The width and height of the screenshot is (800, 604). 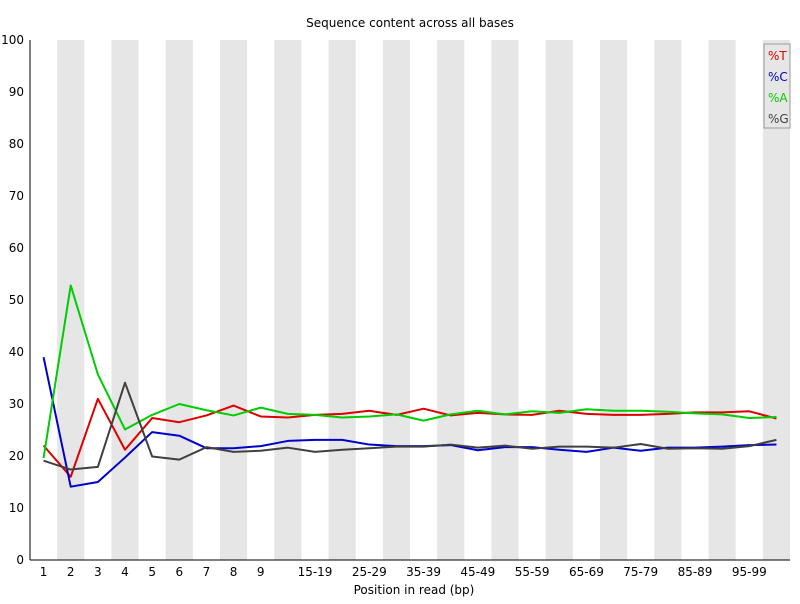 What do you see at coordinates (423, 572) in the screenshot?
I see `x-tick-label: 35-39` at bounding box center [423, 572].